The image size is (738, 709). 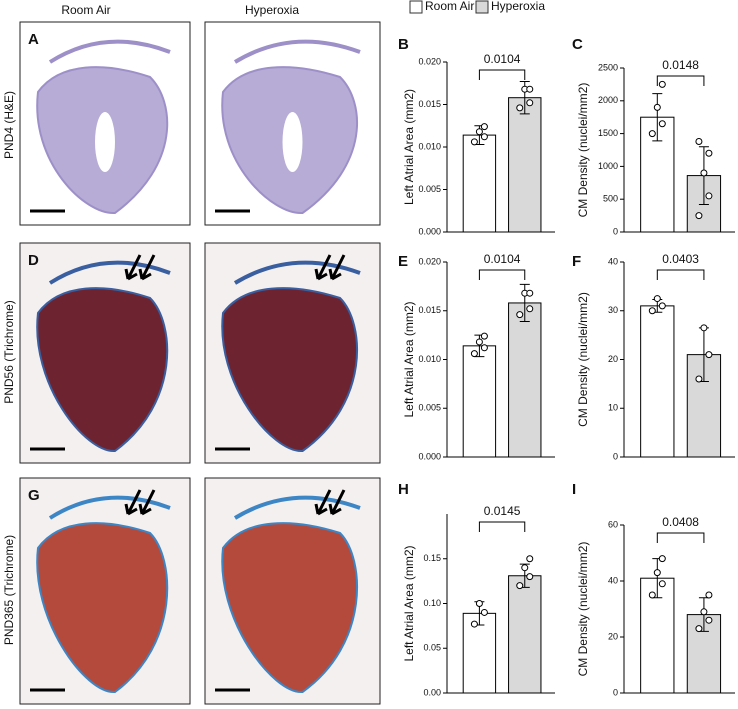 I want to click on y-tick-label: 0.10, so click(x=432, y=603).